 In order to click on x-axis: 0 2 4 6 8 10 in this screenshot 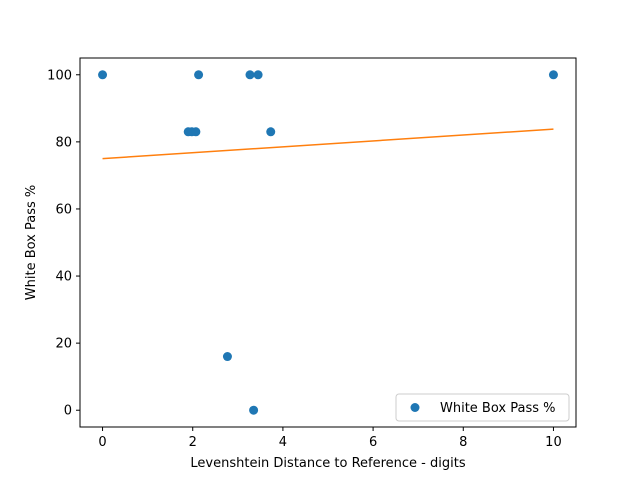, I will do `click(330, 438)`.